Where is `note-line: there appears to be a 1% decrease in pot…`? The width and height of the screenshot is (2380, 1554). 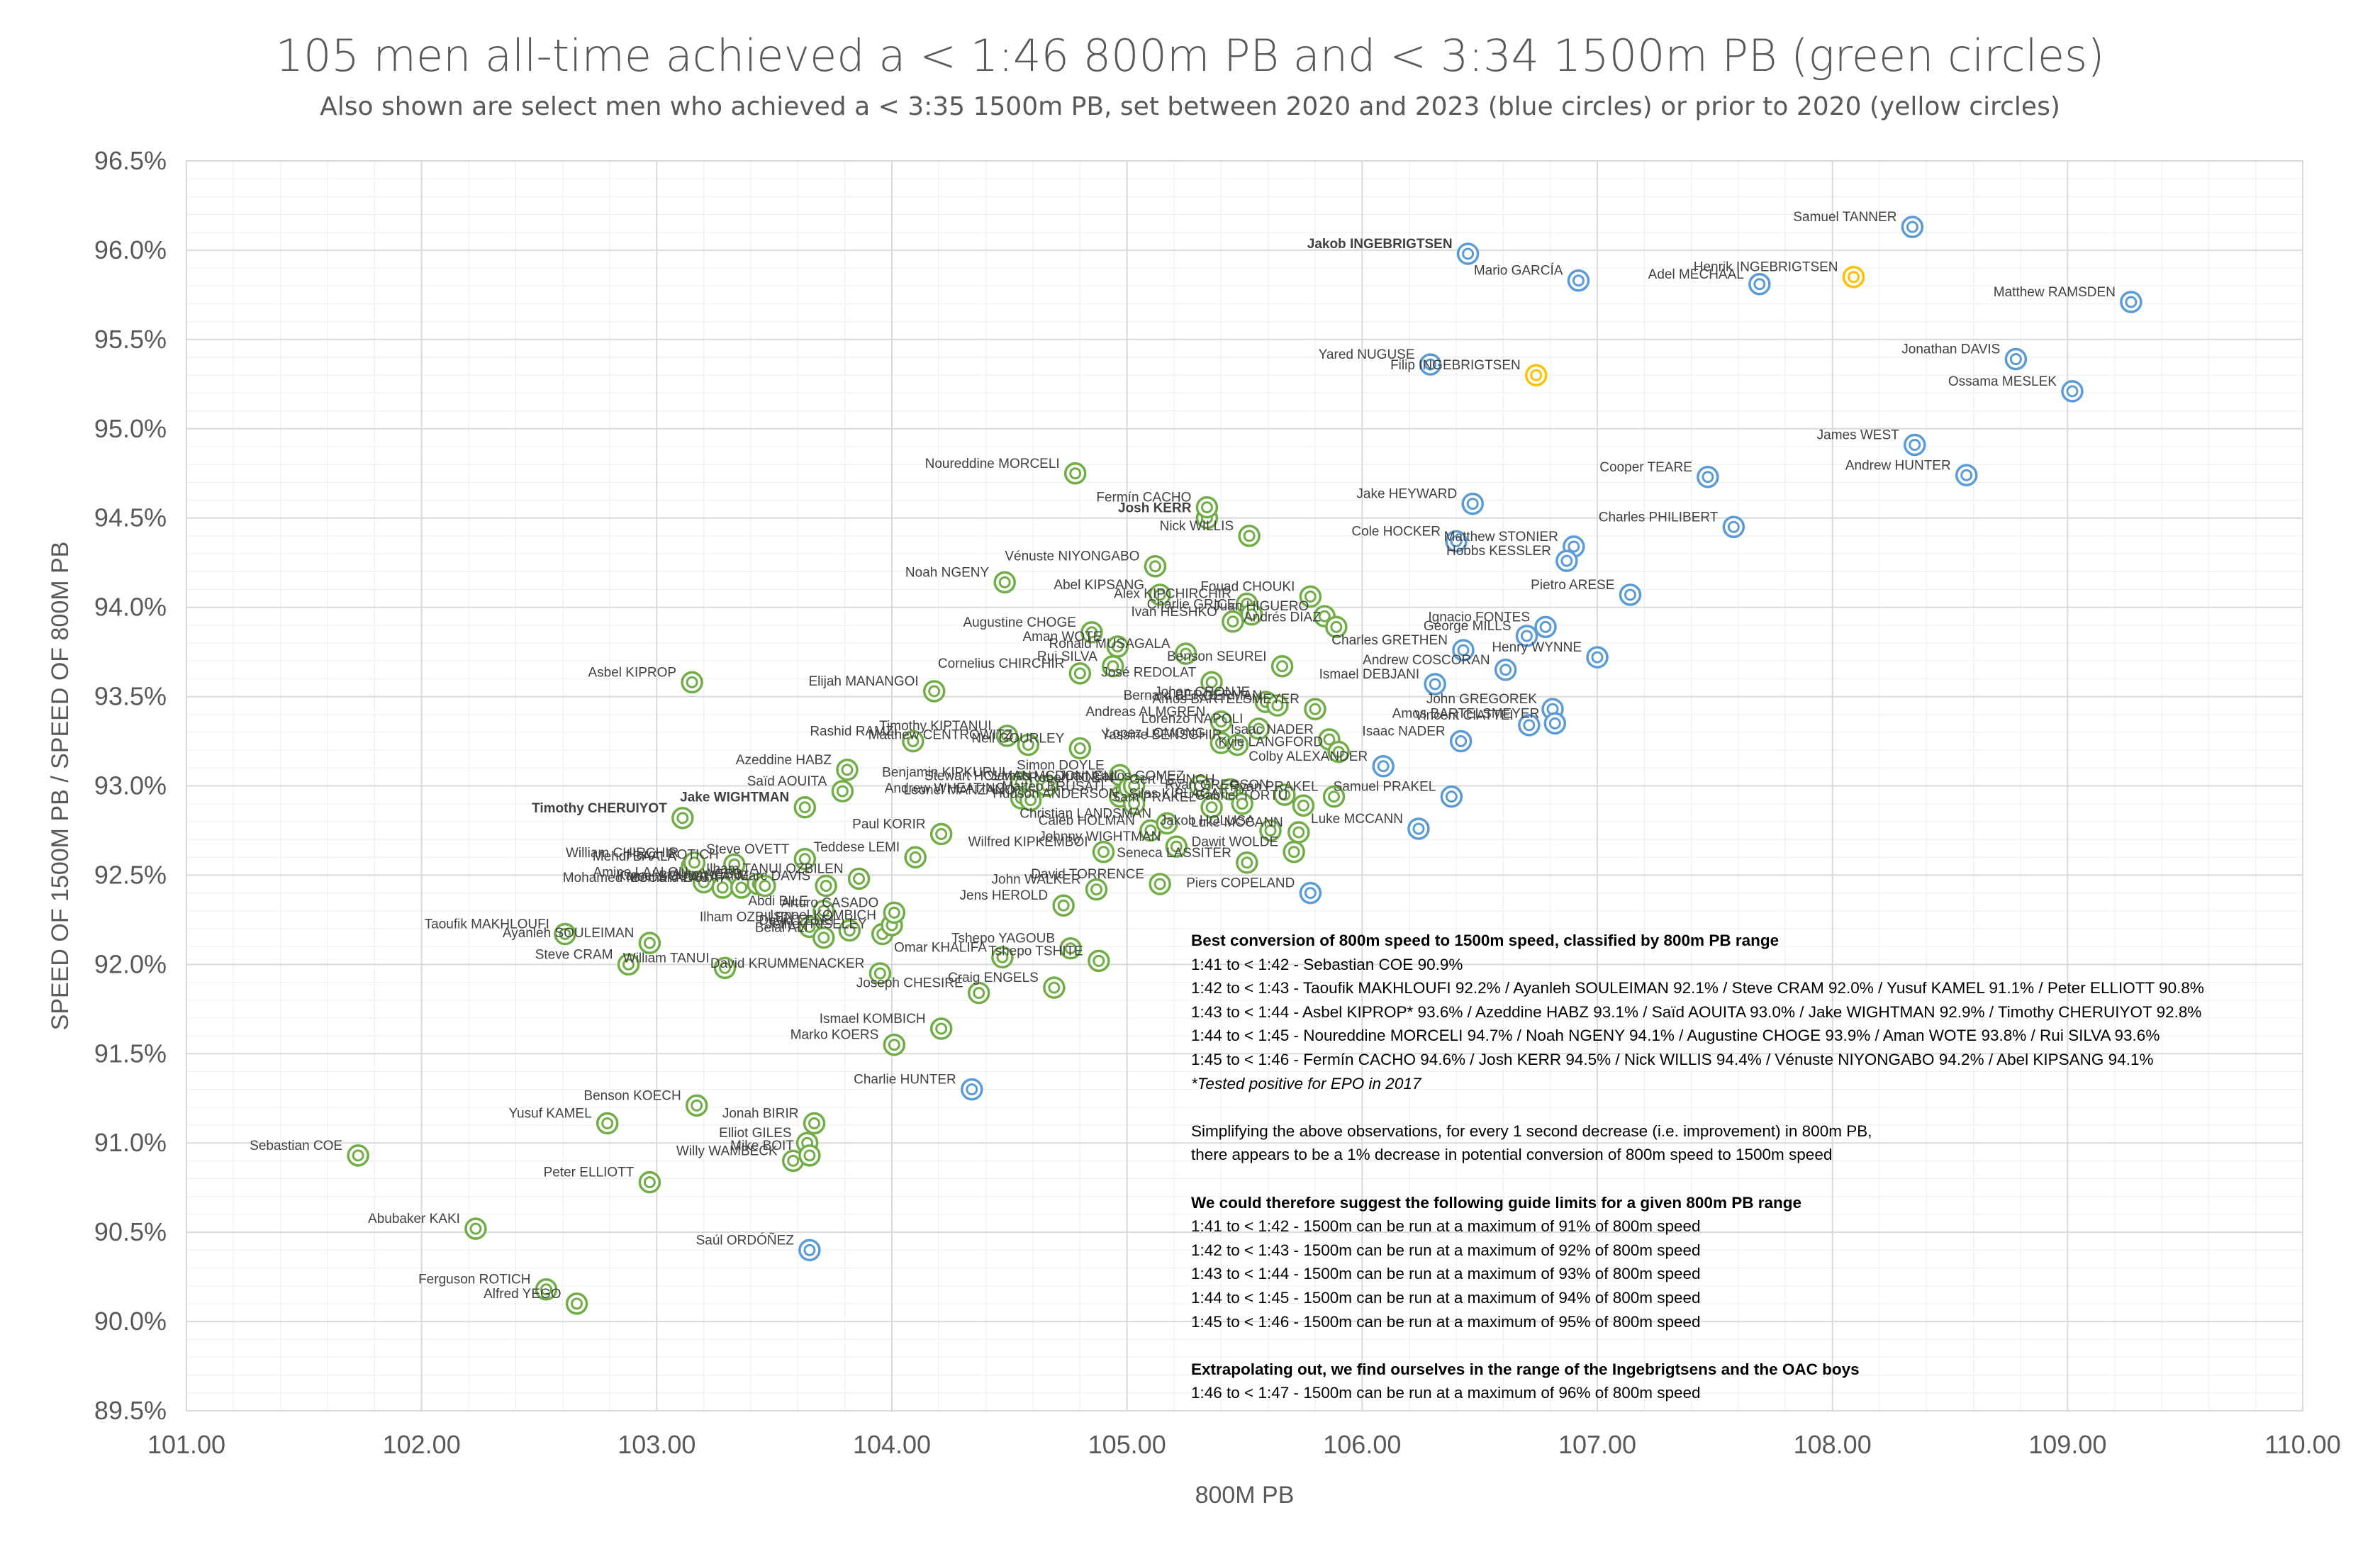
note-line: there appears to be a 1% decrease in pot… is located at coordinates (1512, 1155).